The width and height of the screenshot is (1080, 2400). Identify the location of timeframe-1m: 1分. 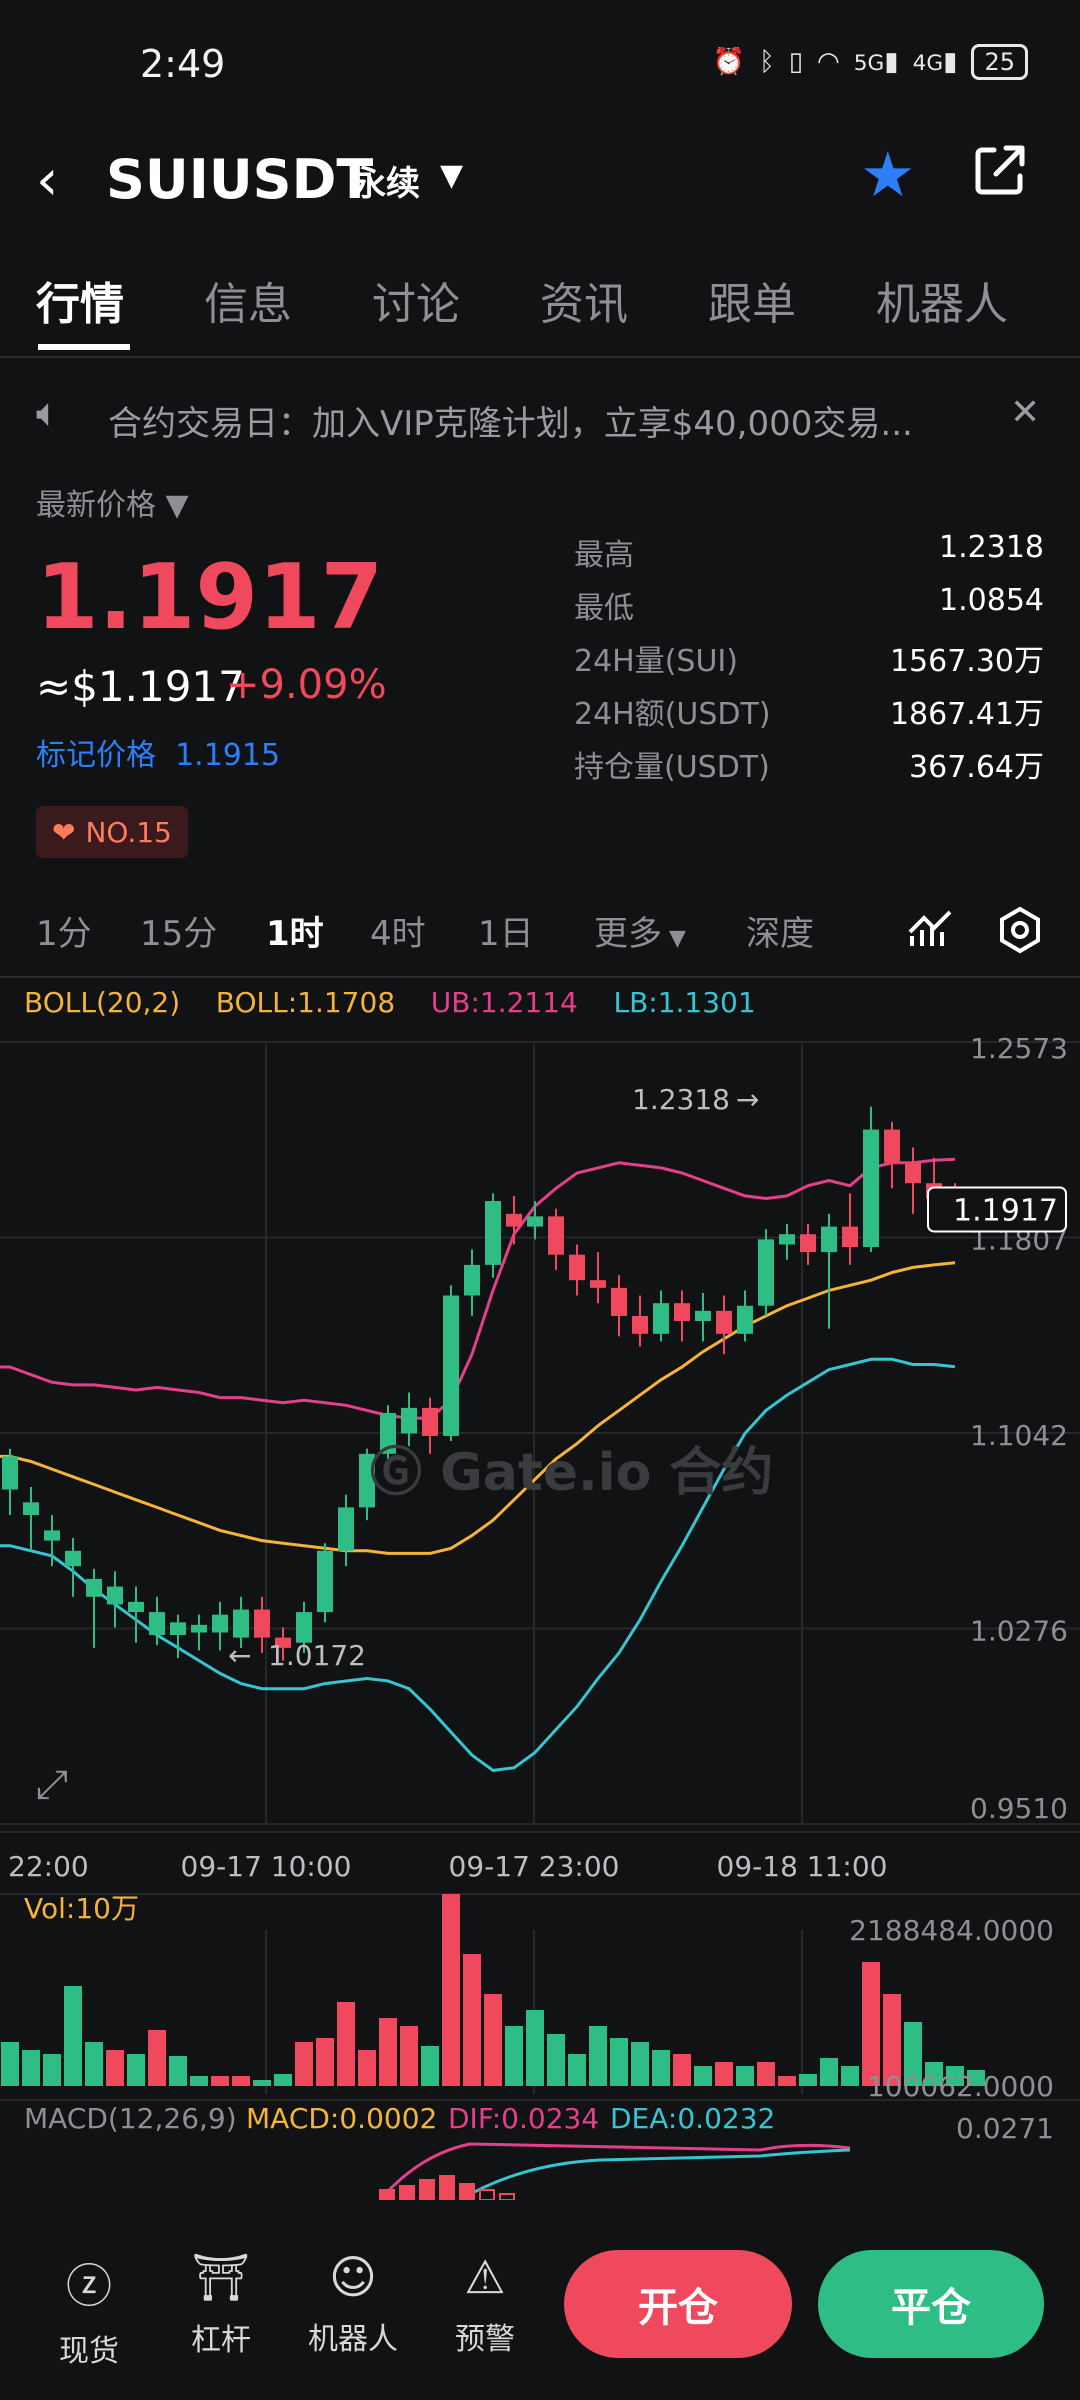
(64, 934).